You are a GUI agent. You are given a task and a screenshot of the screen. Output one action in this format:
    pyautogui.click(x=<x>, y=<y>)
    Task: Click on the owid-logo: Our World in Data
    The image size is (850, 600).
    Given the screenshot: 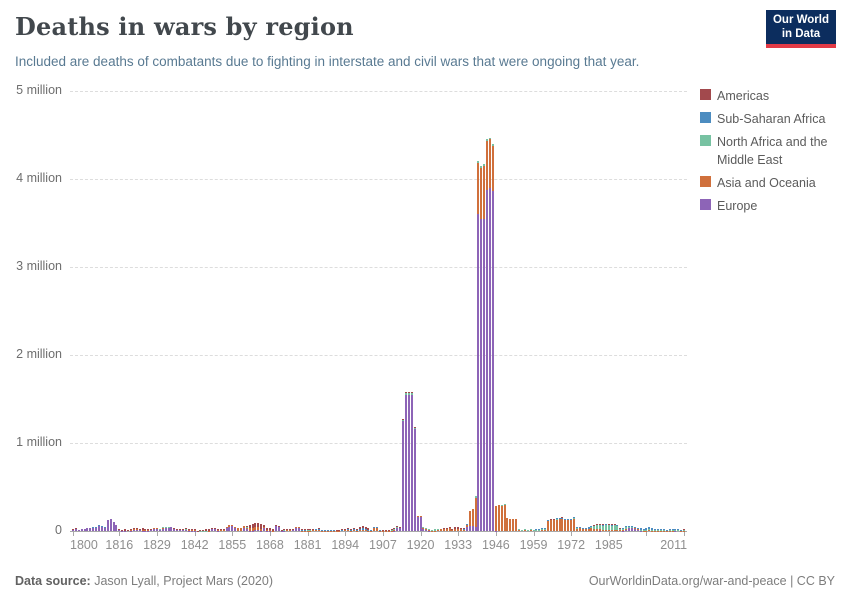 What is the action you would take?
    pyautogui.click(x=801, y=29)
    